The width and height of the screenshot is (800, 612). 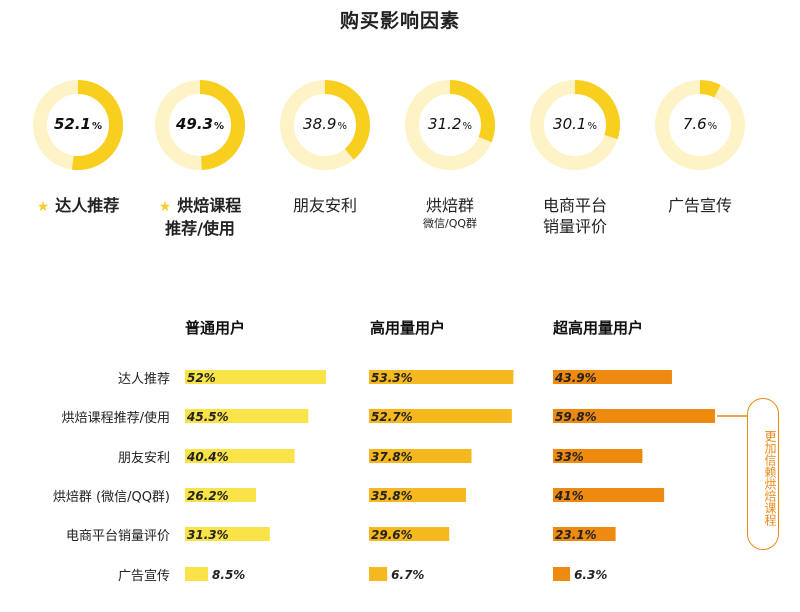 What do you see at coordinates (449, 205) in the screenshot?
I see `donut-label-text: 烘焙群` at bounding box center [449, 205].